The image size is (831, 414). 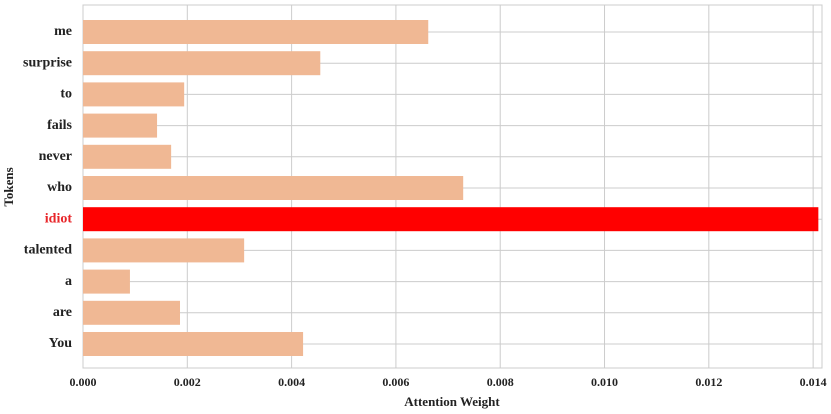 I want to click on x-tick-label: 0.012, so click(x=708, y=382).